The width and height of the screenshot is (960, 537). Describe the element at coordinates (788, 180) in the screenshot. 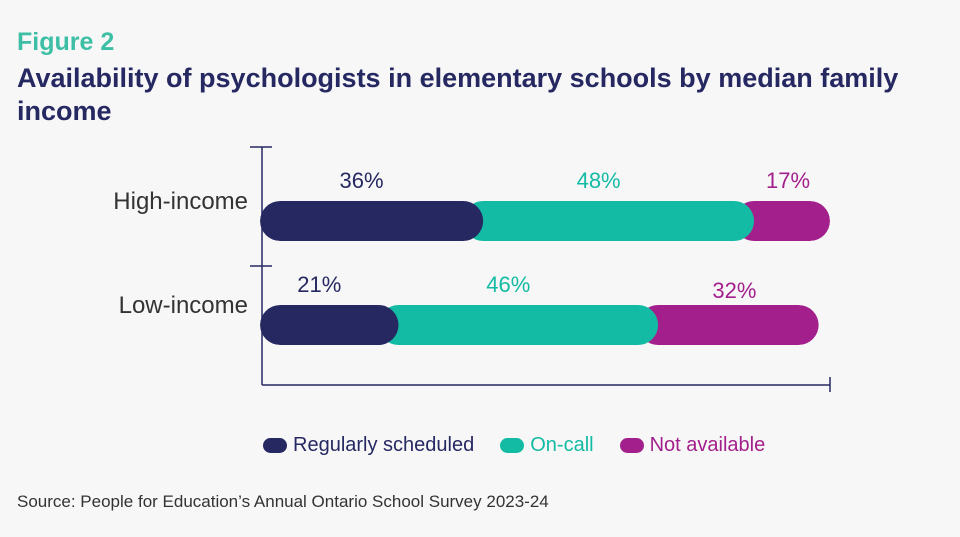

I see `value-label-high-income-not-available: 17%` at that location.